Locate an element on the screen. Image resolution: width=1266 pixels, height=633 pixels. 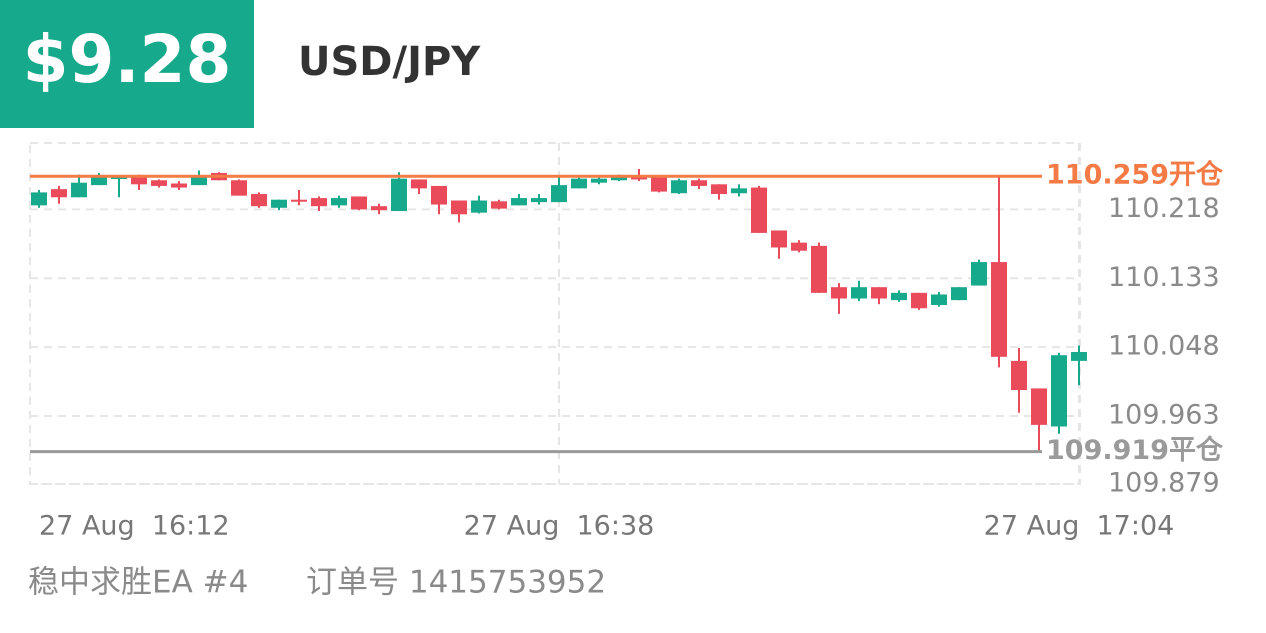
y-tick-label: 109.963 is located at coordinates (1164, 414).